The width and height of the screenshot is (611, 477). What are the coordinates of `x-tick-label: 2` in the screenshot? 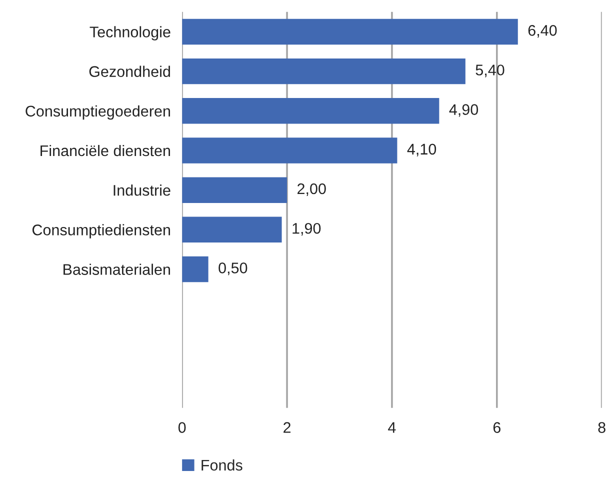 It's located at (287, 427).